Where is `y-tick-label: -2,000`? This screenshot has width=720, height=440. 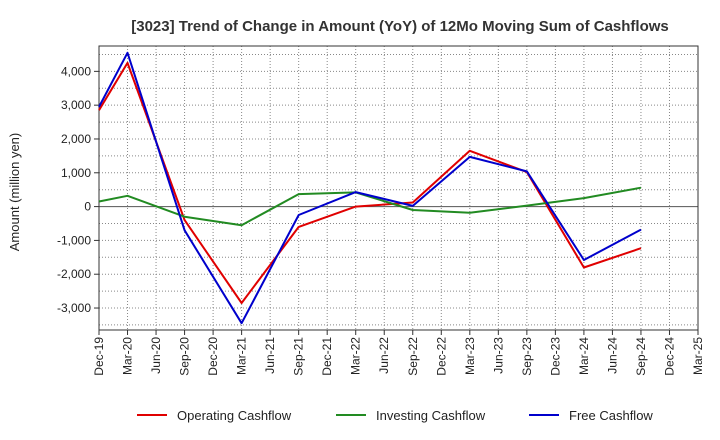
y-tick-label: -2,000 is located at coordinates (74, 274).